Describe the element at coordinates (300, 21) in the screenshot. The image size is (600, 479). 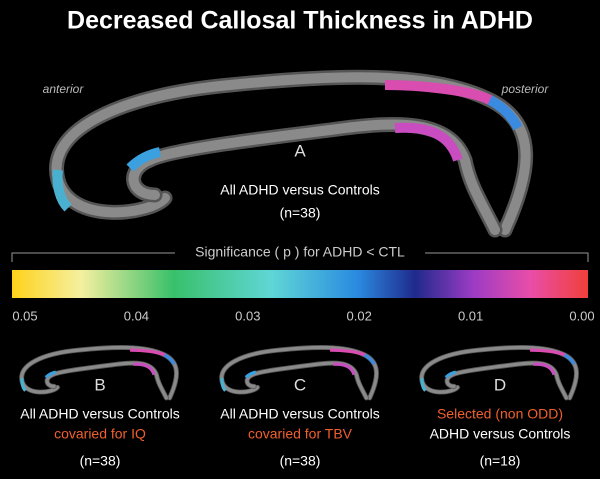
I see `title: Decreased Callosal Thickness in ADHD` at that location.